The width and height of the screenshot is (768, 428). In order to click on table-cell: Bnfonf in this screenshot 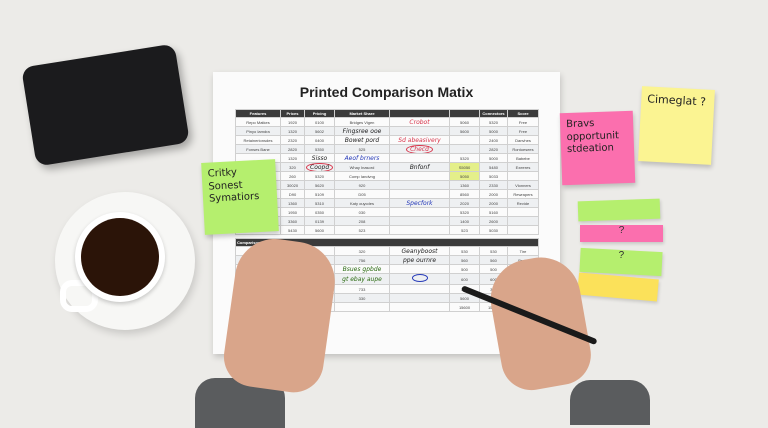, I will do `click(419, 167)`.